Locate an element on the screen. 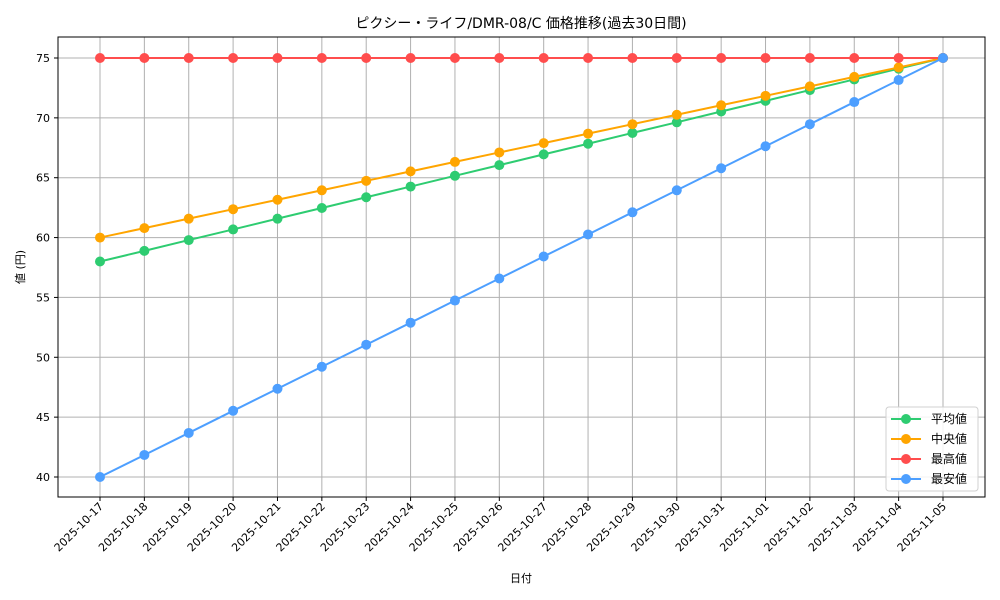  legend-item: 平均値 is located at coordinates (929, 418).